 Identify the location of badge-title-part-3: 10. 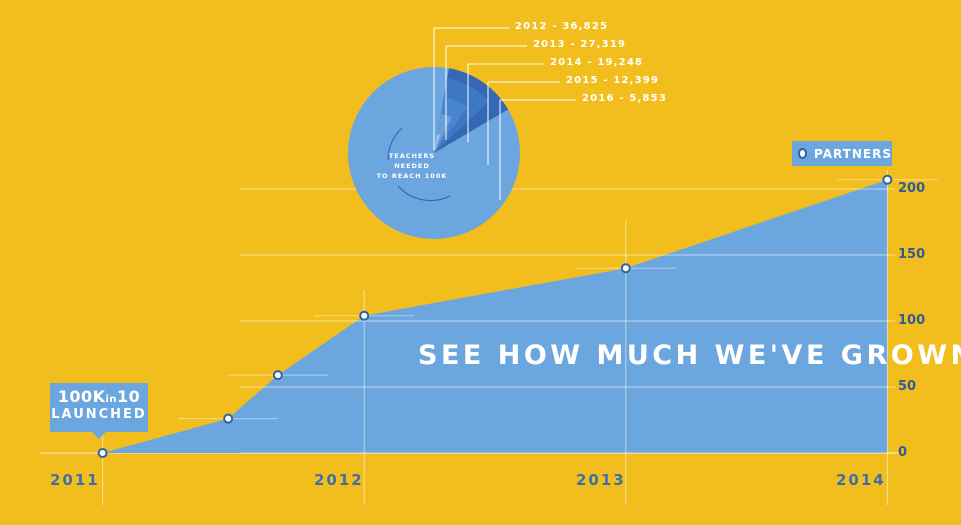
(129, 396).